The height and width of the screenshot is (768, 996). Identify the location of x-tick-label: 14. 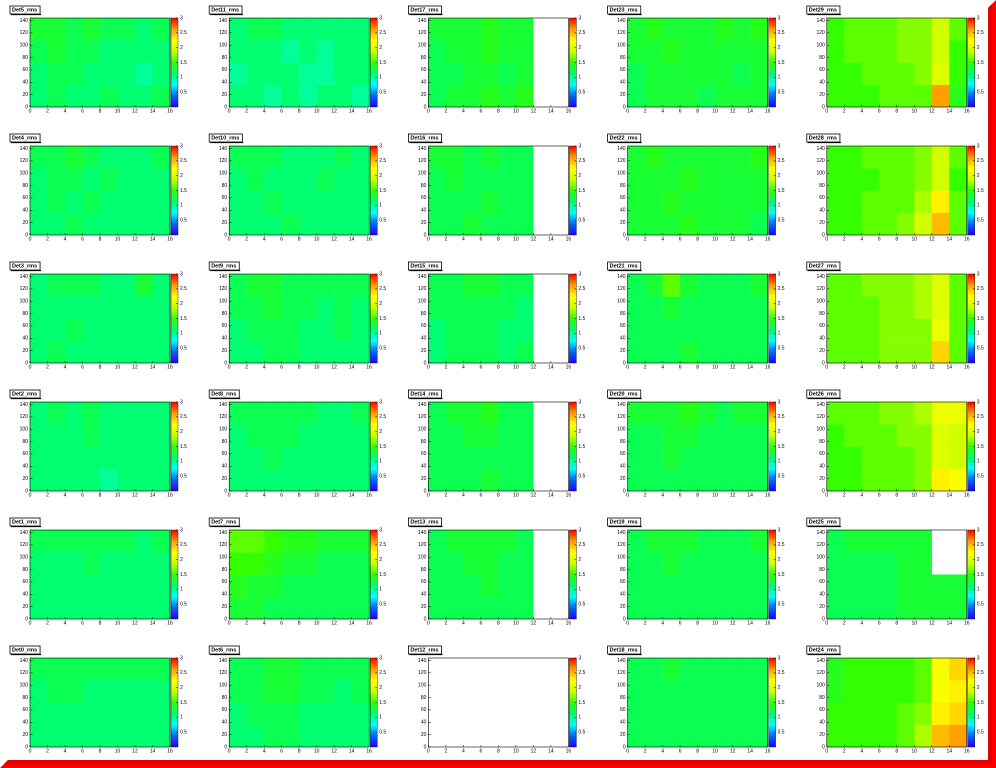
(950, 111).